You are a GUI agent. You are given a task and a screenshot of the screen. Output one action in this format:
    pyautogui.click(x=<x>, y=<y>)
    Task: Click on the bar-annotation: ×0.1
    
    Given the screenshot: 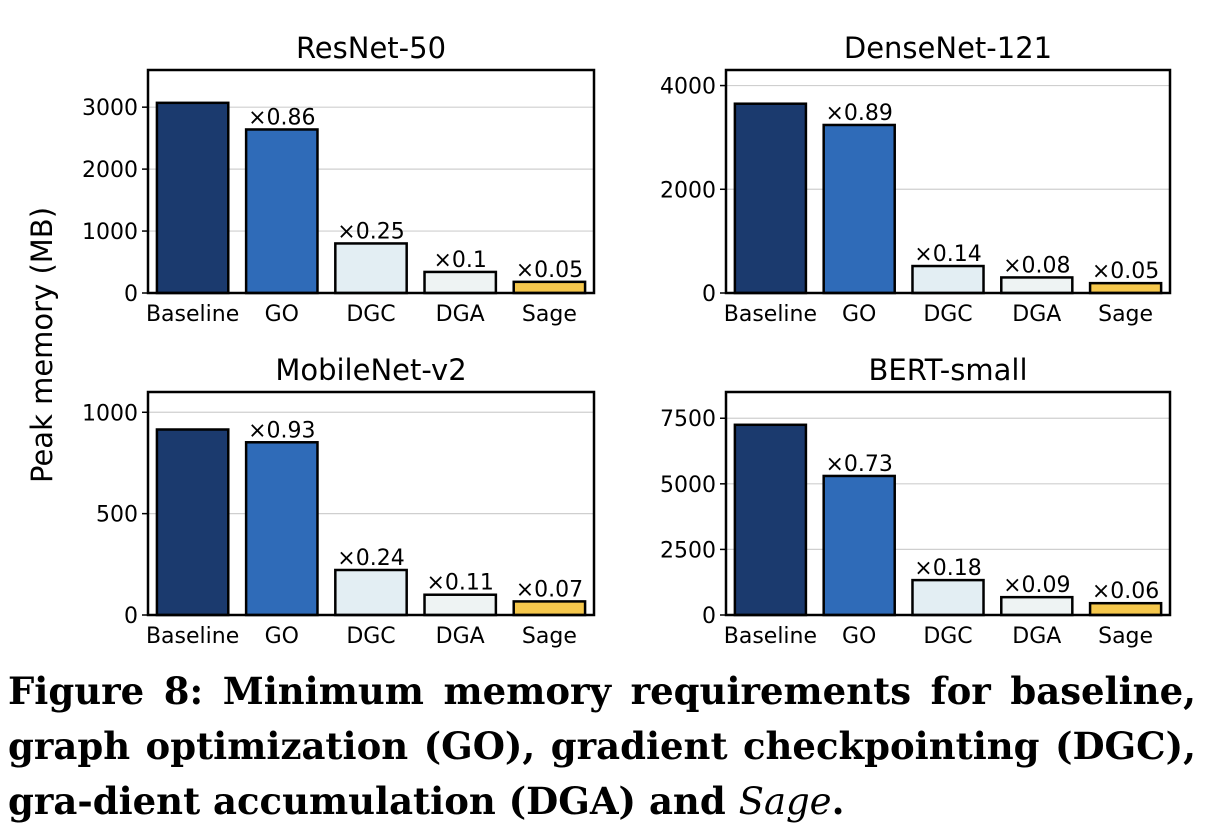 What is the action you would take?
    pyautogui.click(x=459, y=260)
    